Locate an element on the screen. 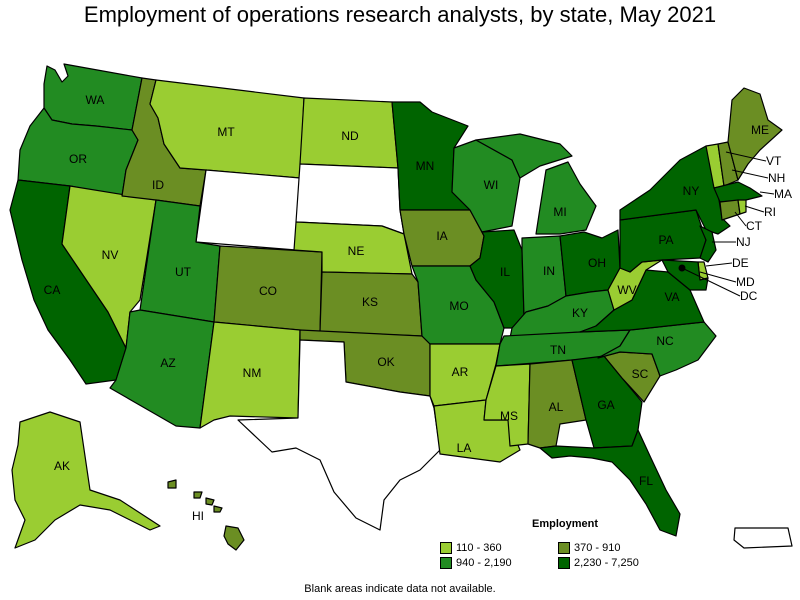  label-NY: NY is located at coordinates (691, 191).